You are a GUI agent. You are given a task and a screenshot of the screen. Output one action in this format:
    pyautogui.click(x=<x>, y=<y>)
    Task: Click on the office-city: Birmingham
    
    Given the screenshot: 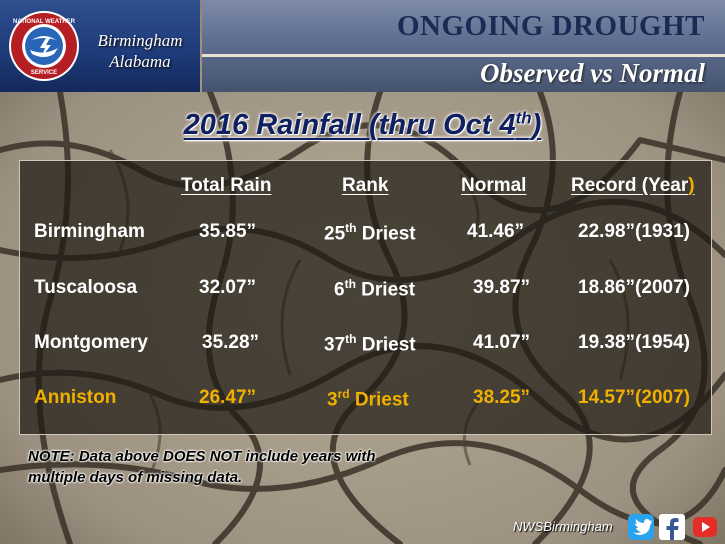 What is the action you would take?
    pyautogui.click(x=140, y=40)
    